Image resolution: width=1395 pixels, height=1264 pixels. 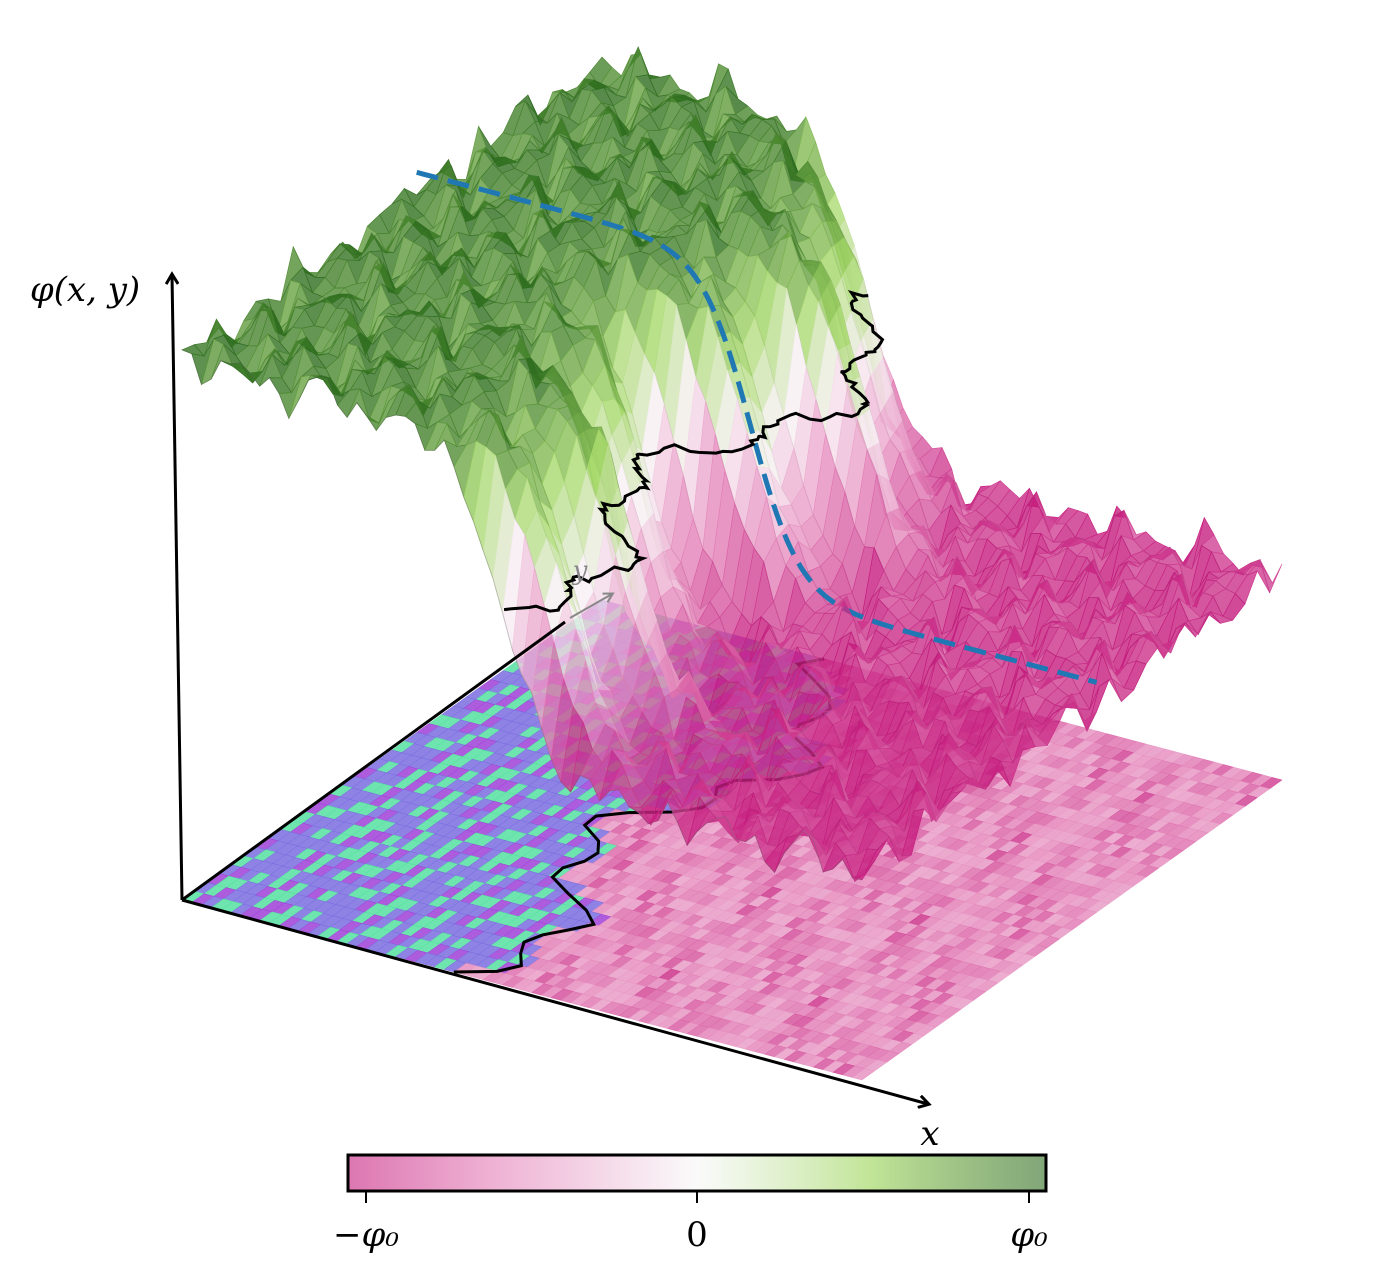 What do you see at coordinates (590, 606) in the screenshot?
I see `y-axis` at bounding box center [590, 606].